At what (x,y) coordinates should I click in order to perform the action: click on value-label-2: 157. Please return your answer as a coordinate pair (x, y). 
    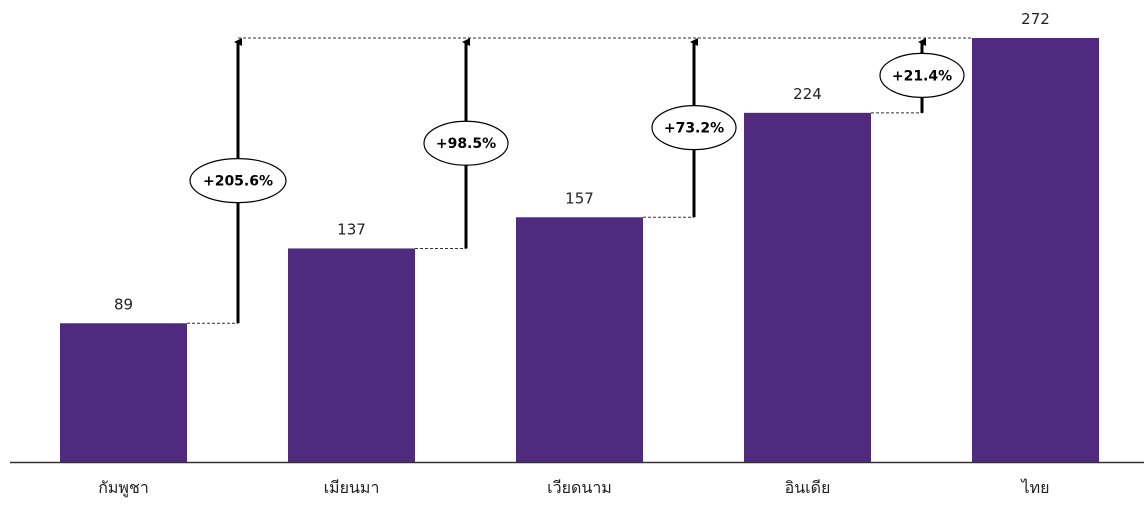
    Looking at the image, I should click on (579, 198).